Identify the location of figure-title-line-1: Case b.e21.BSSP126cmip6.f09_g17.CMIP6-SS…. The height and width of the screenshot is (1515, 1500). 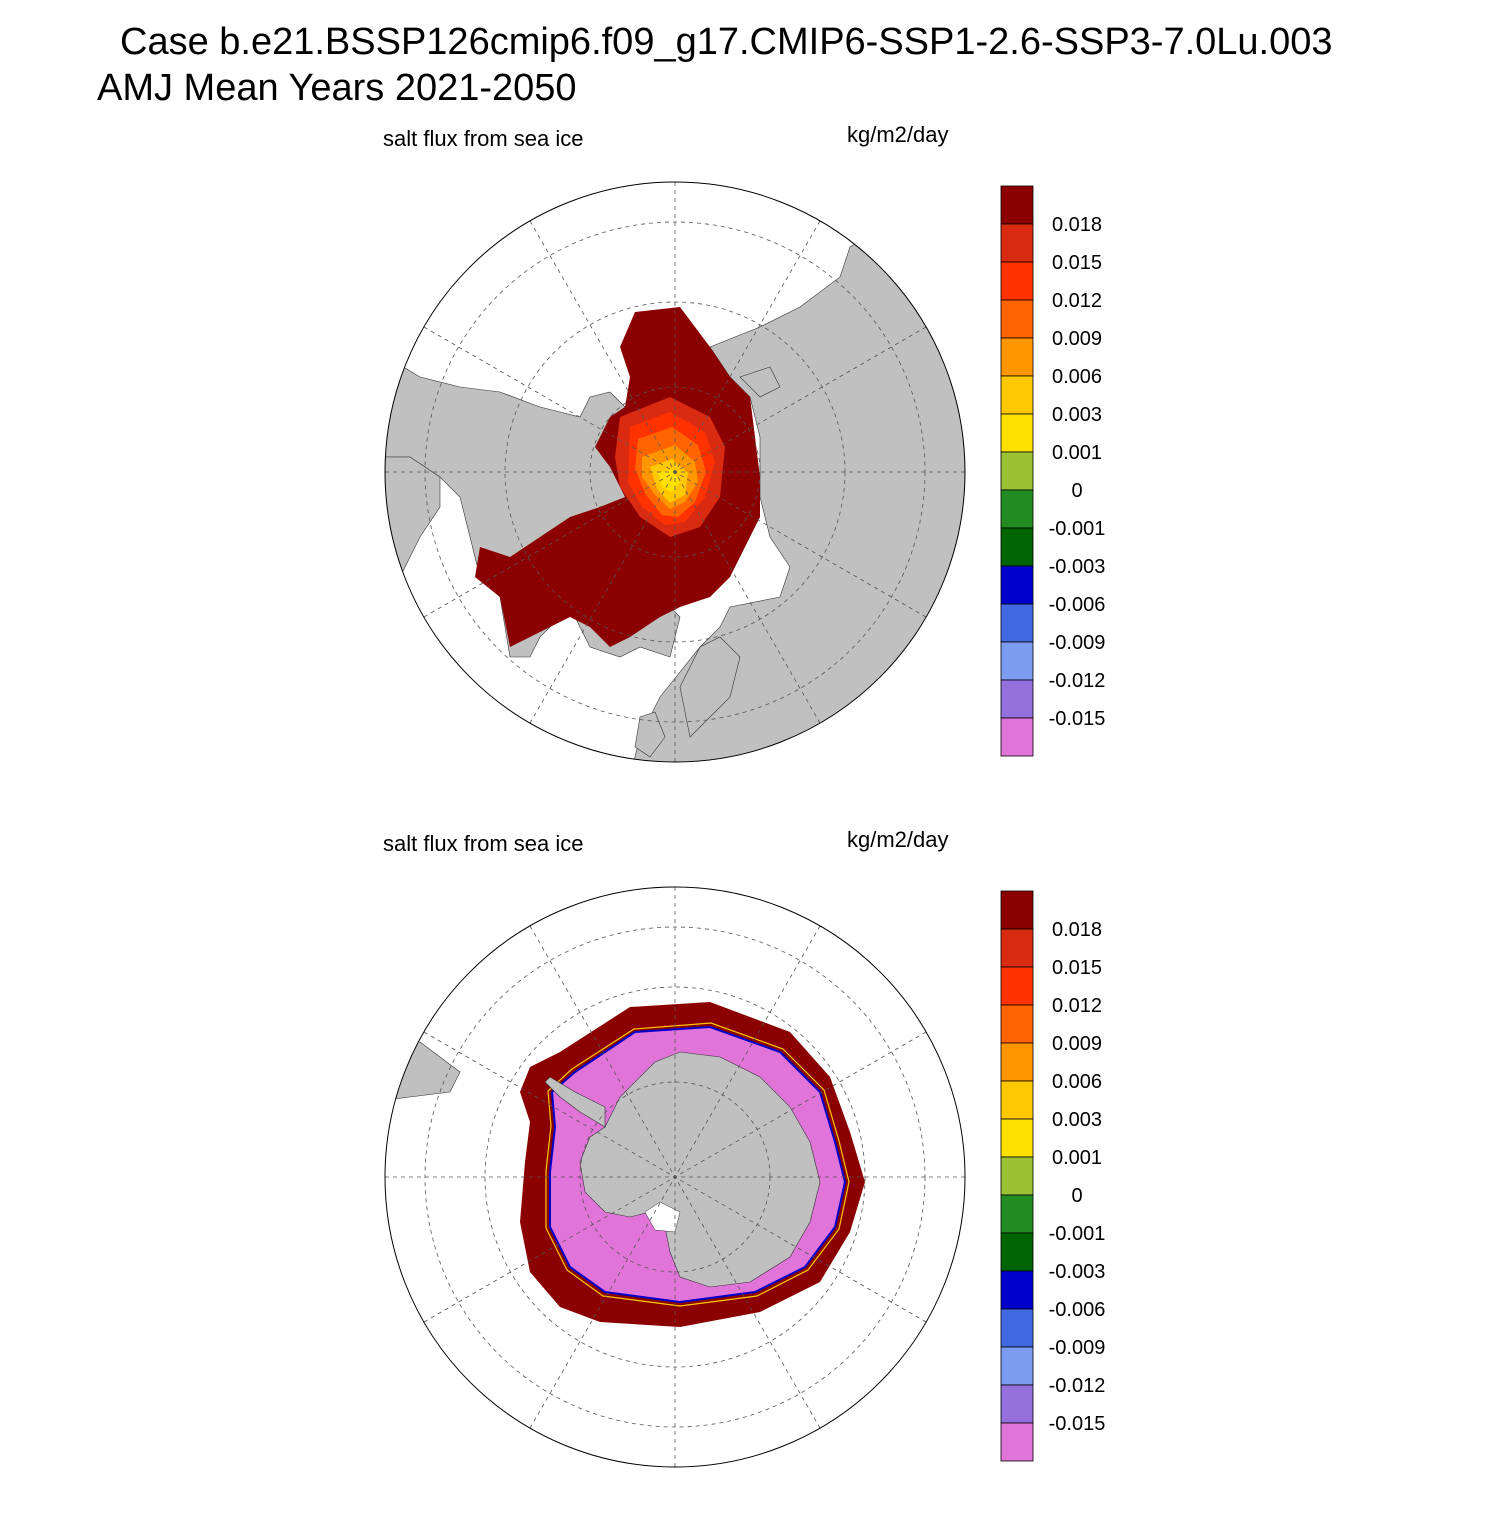
(726, 42).